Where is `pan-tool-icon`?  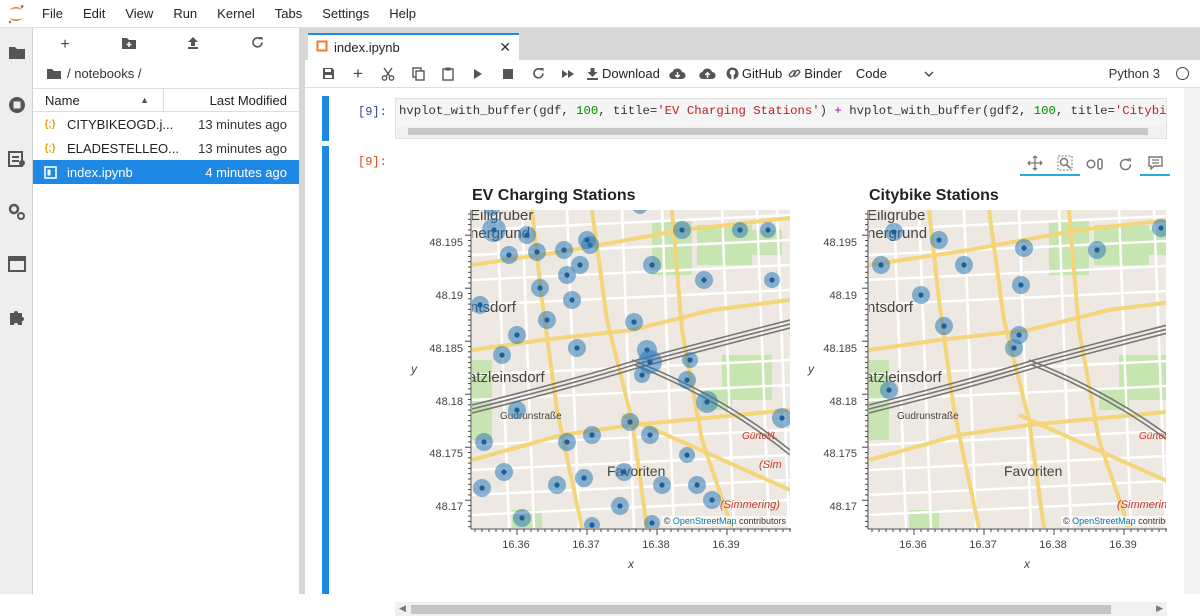
pan-tool-icon is located at coordinates (1035, 164).